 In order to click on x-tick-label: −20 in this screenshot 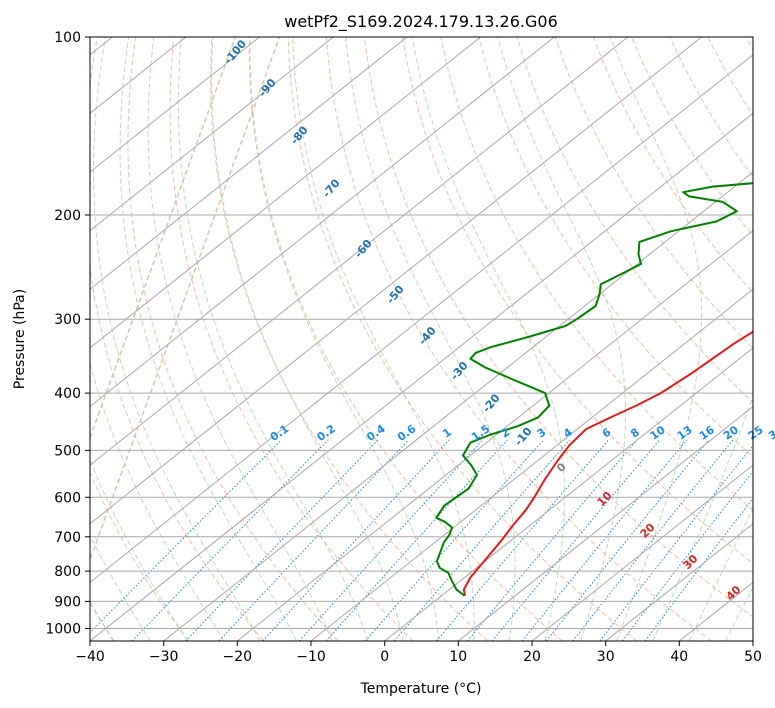, I will do `click(238, 657)`.